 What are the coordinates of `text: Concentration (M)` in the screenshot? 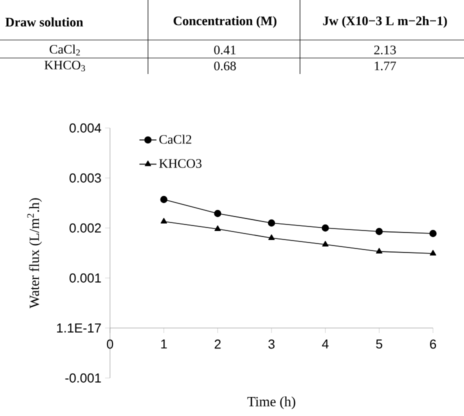 It's located at (225, 22).